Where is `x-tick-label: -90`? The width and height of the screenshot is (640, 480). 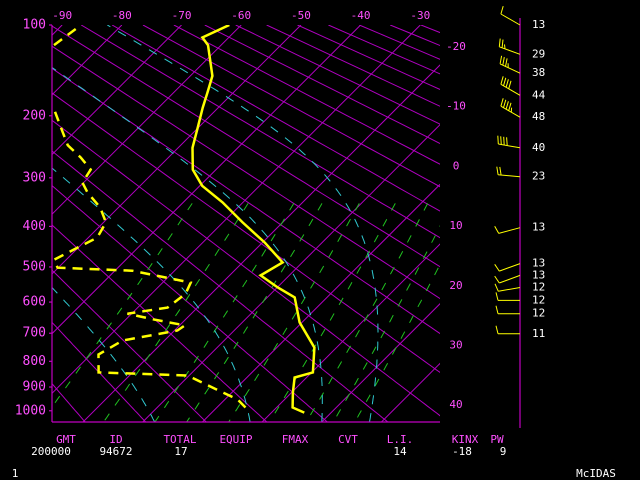
x-tick-label: -90 is located at coordinates (62, 15).